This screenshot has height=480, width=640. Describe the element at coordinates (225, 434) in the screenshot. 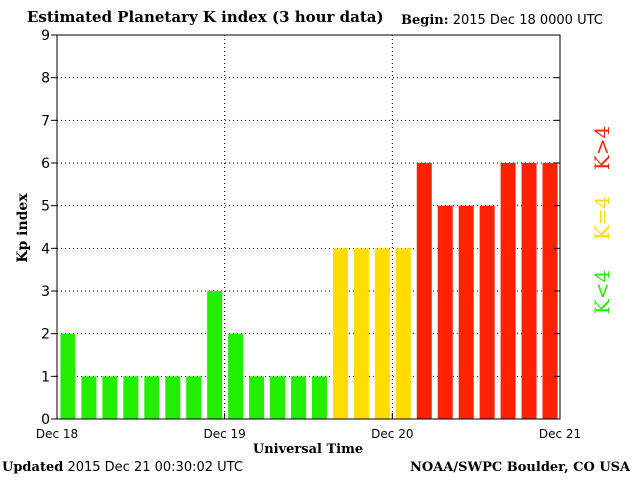

I see `x-tick-label: Dec 19` at that location.